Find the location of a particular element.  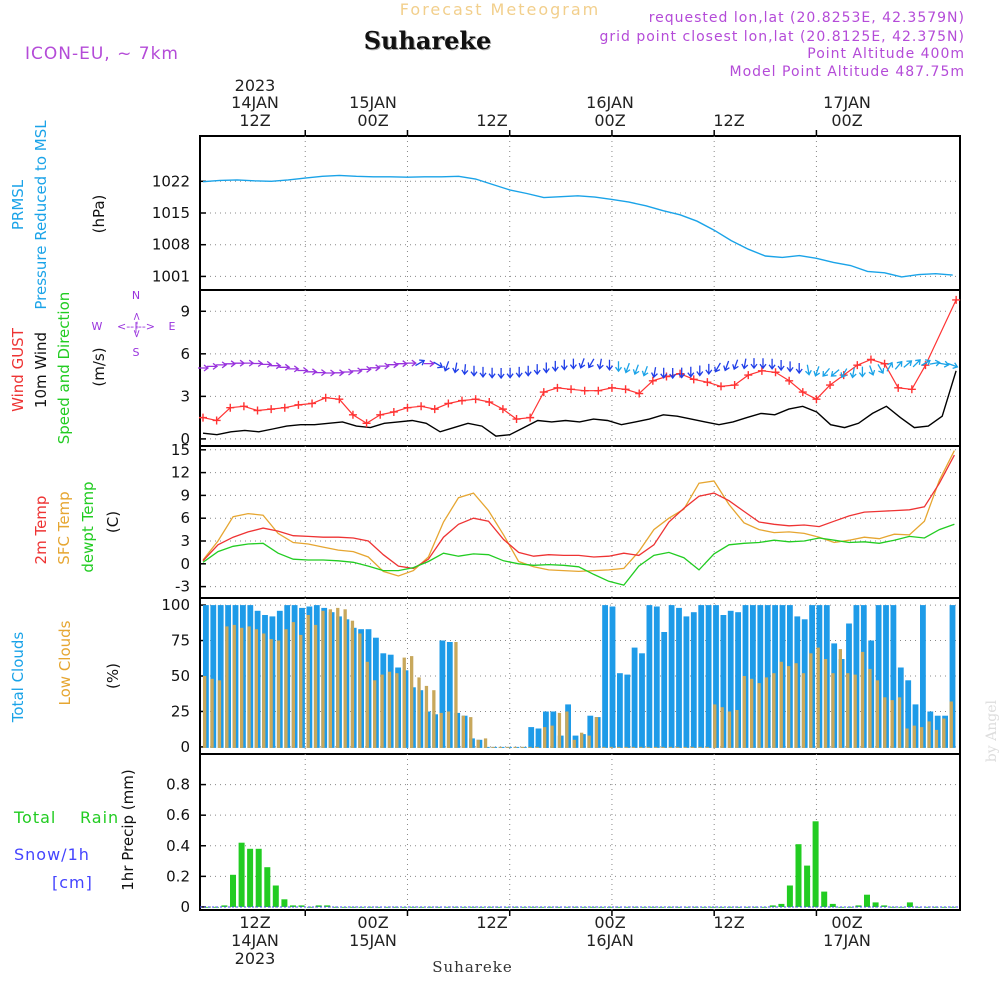

compass-horizontal-arrow: <--|--> is located at coordinates (136, 326).